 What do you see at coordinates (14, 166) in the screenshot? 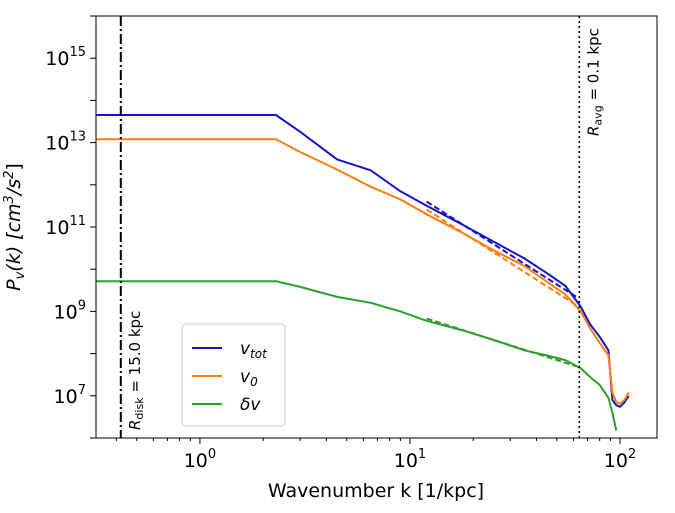
I see `y-label-end: ]` at bounding box center [14, 166].